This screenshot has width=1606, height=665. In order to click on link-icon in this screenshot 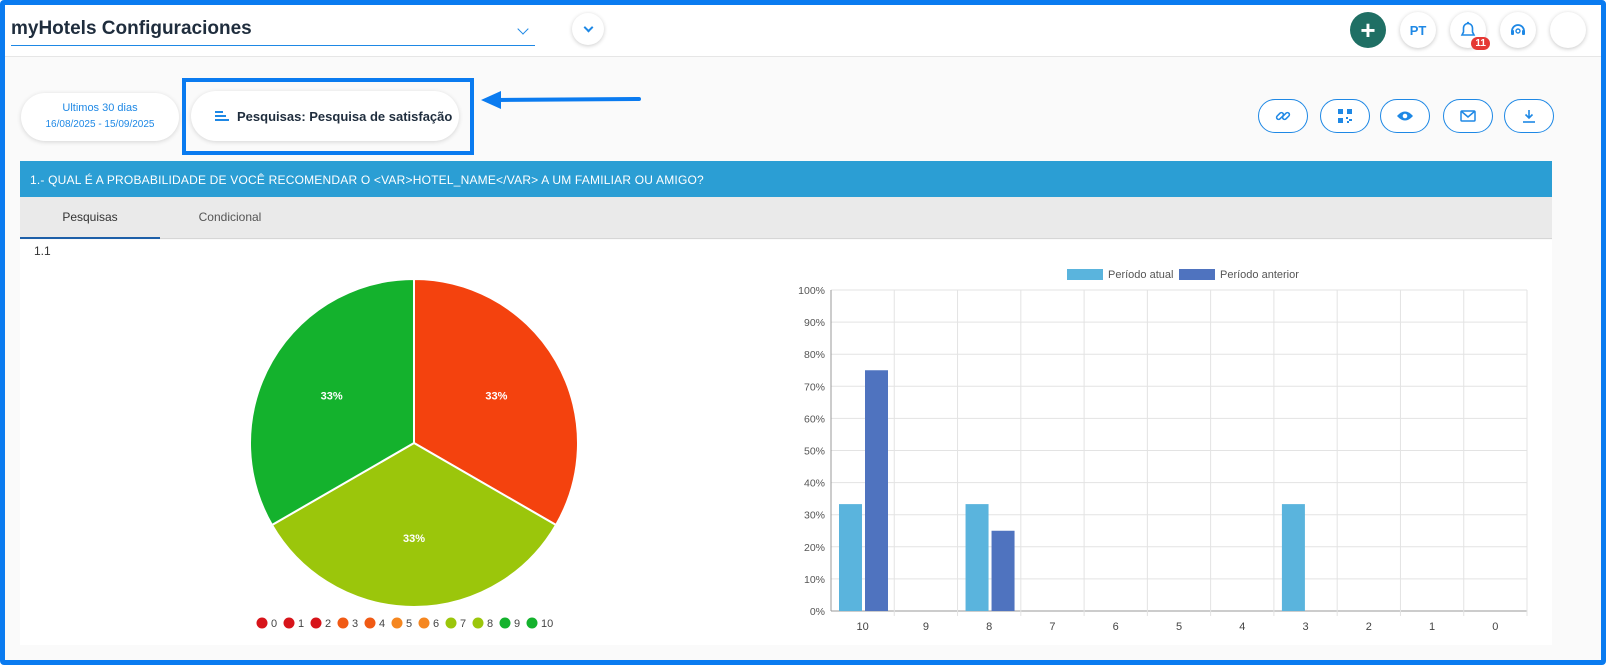, I will do `click(1283, 116)`.